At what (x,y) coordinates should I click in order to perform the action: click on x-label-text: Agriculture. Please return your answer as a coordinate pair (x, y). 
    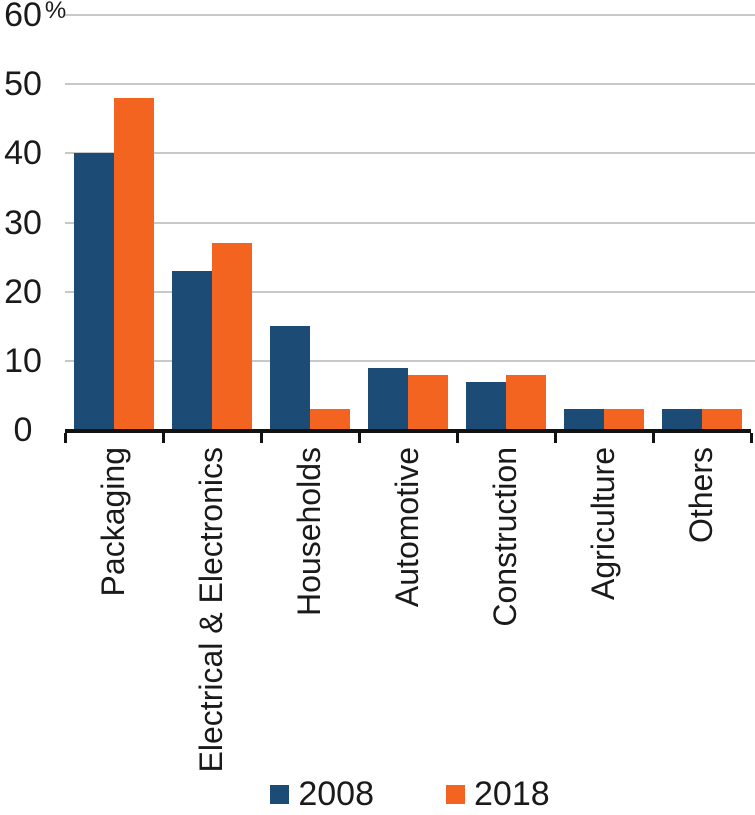
    Looking at the image, I should click on (603, 523).